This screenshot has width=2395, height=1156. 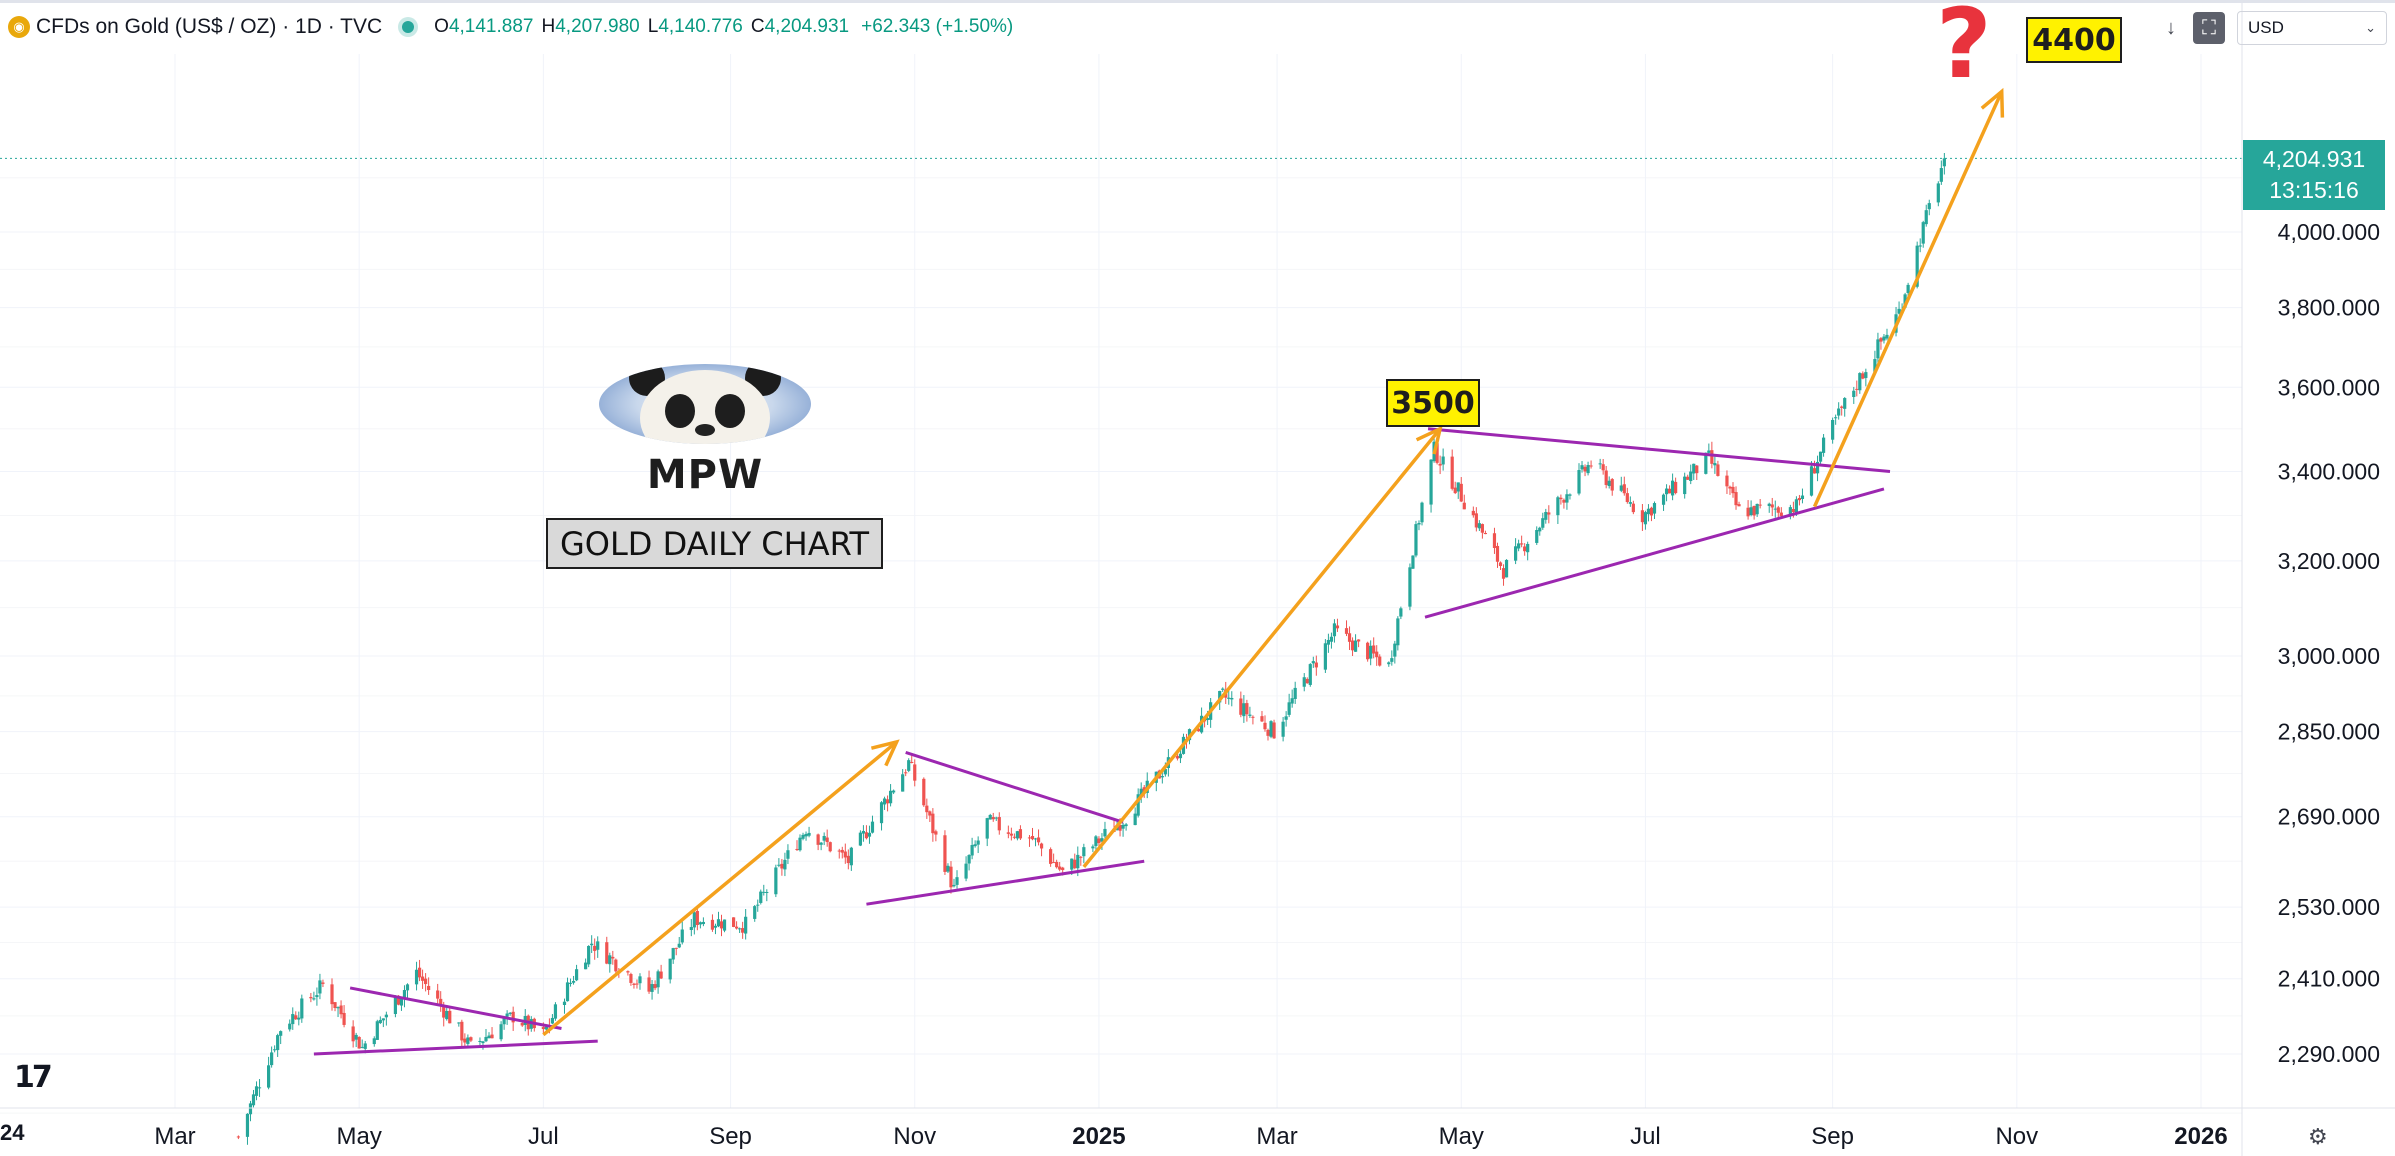 What do you see at coordinates (597, 26) in the screenshot?
I see `high-value: 4,207.980` at bounding box center [597, 26].